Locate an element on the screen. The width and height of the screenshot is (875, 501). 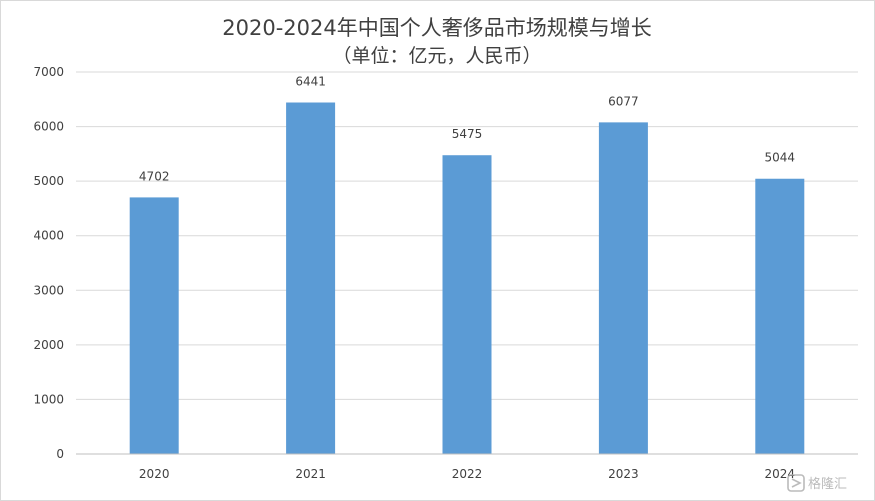
x-tick-label: 2024 is located at coordinates (780, 474).